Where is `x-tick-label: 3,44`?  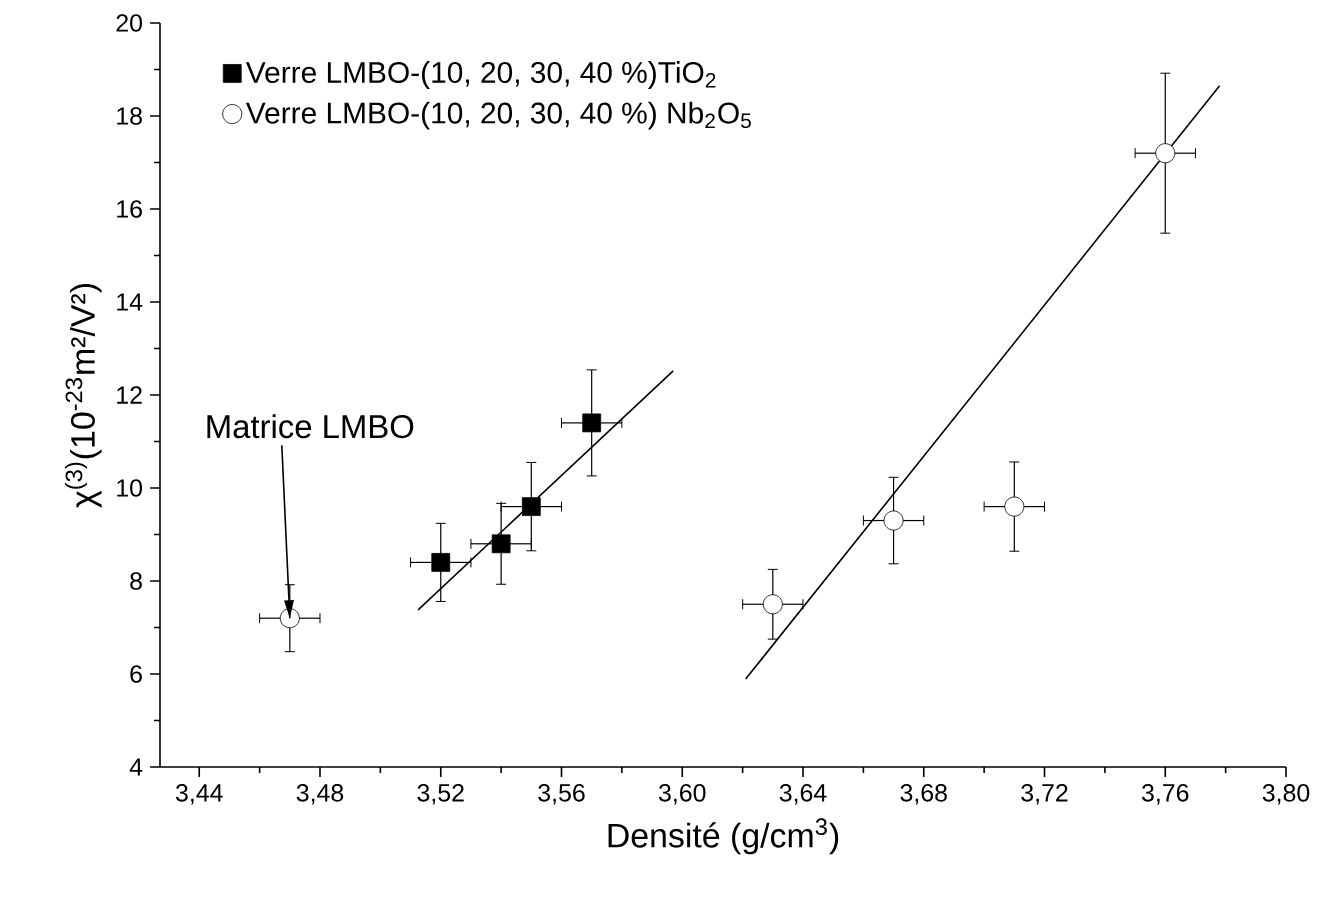 x-tick-label: 3,44 is located at coordinates (199, 794).